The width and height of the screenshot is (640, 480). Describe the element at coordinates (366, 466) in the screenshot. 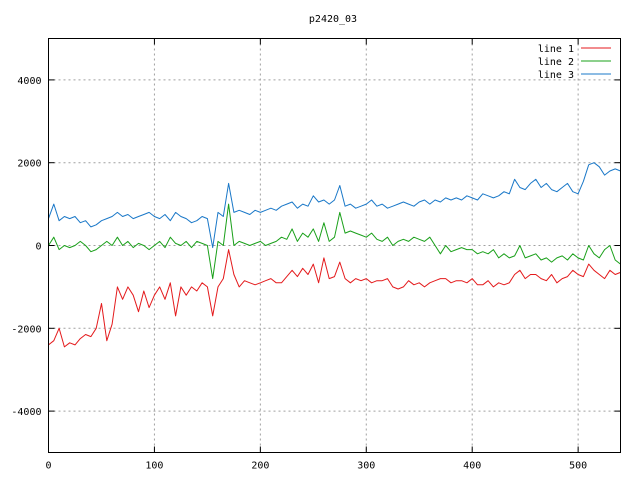

I see `x-tick-label: 300` at that location.